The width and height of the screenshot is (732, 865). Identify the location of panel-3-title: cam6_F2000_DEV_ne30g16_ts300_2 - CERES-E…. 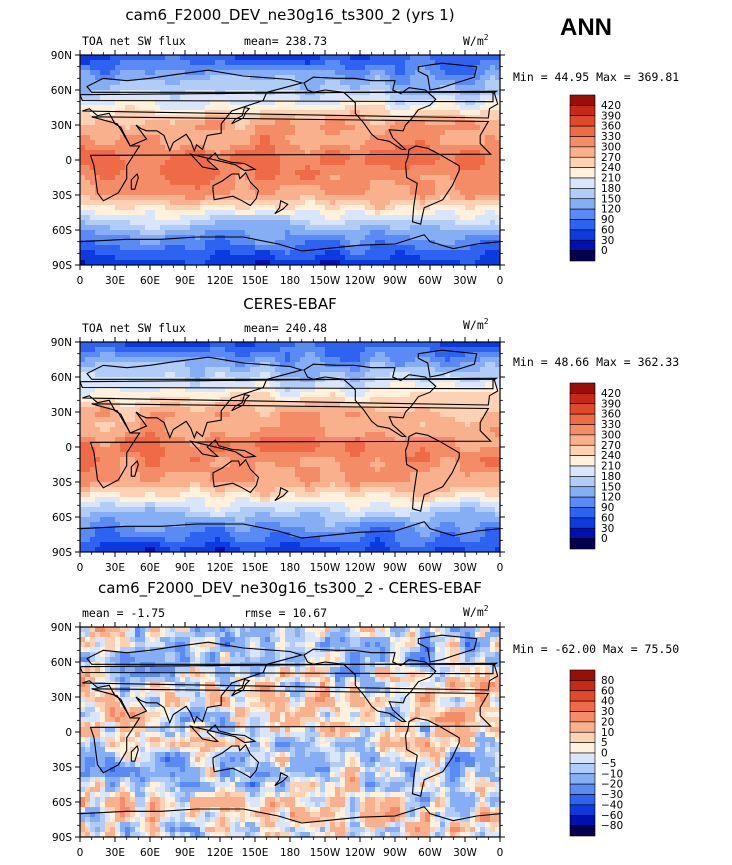
(290, 588).